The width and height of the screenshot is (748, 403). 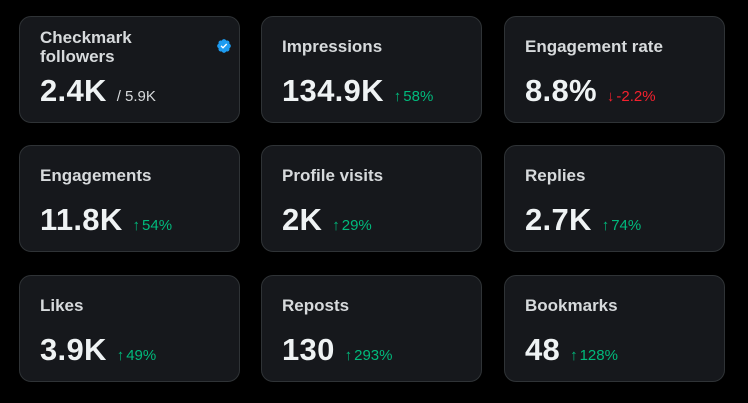 What do you see at coordinates (73, 349) in the screenshot?
I see `metric-value: 3.9K` at bounding box center [73, 349].